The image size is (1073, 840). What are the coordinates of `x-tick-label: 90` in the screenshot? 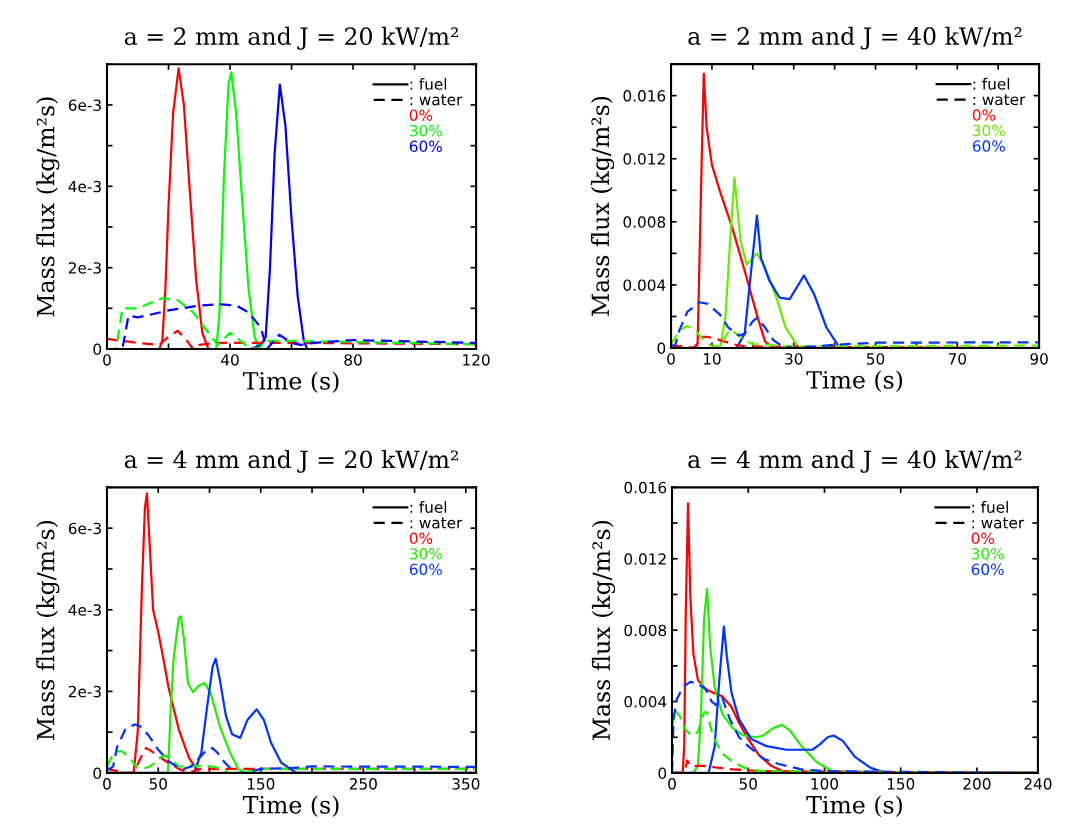 It's located at (1039, 359).